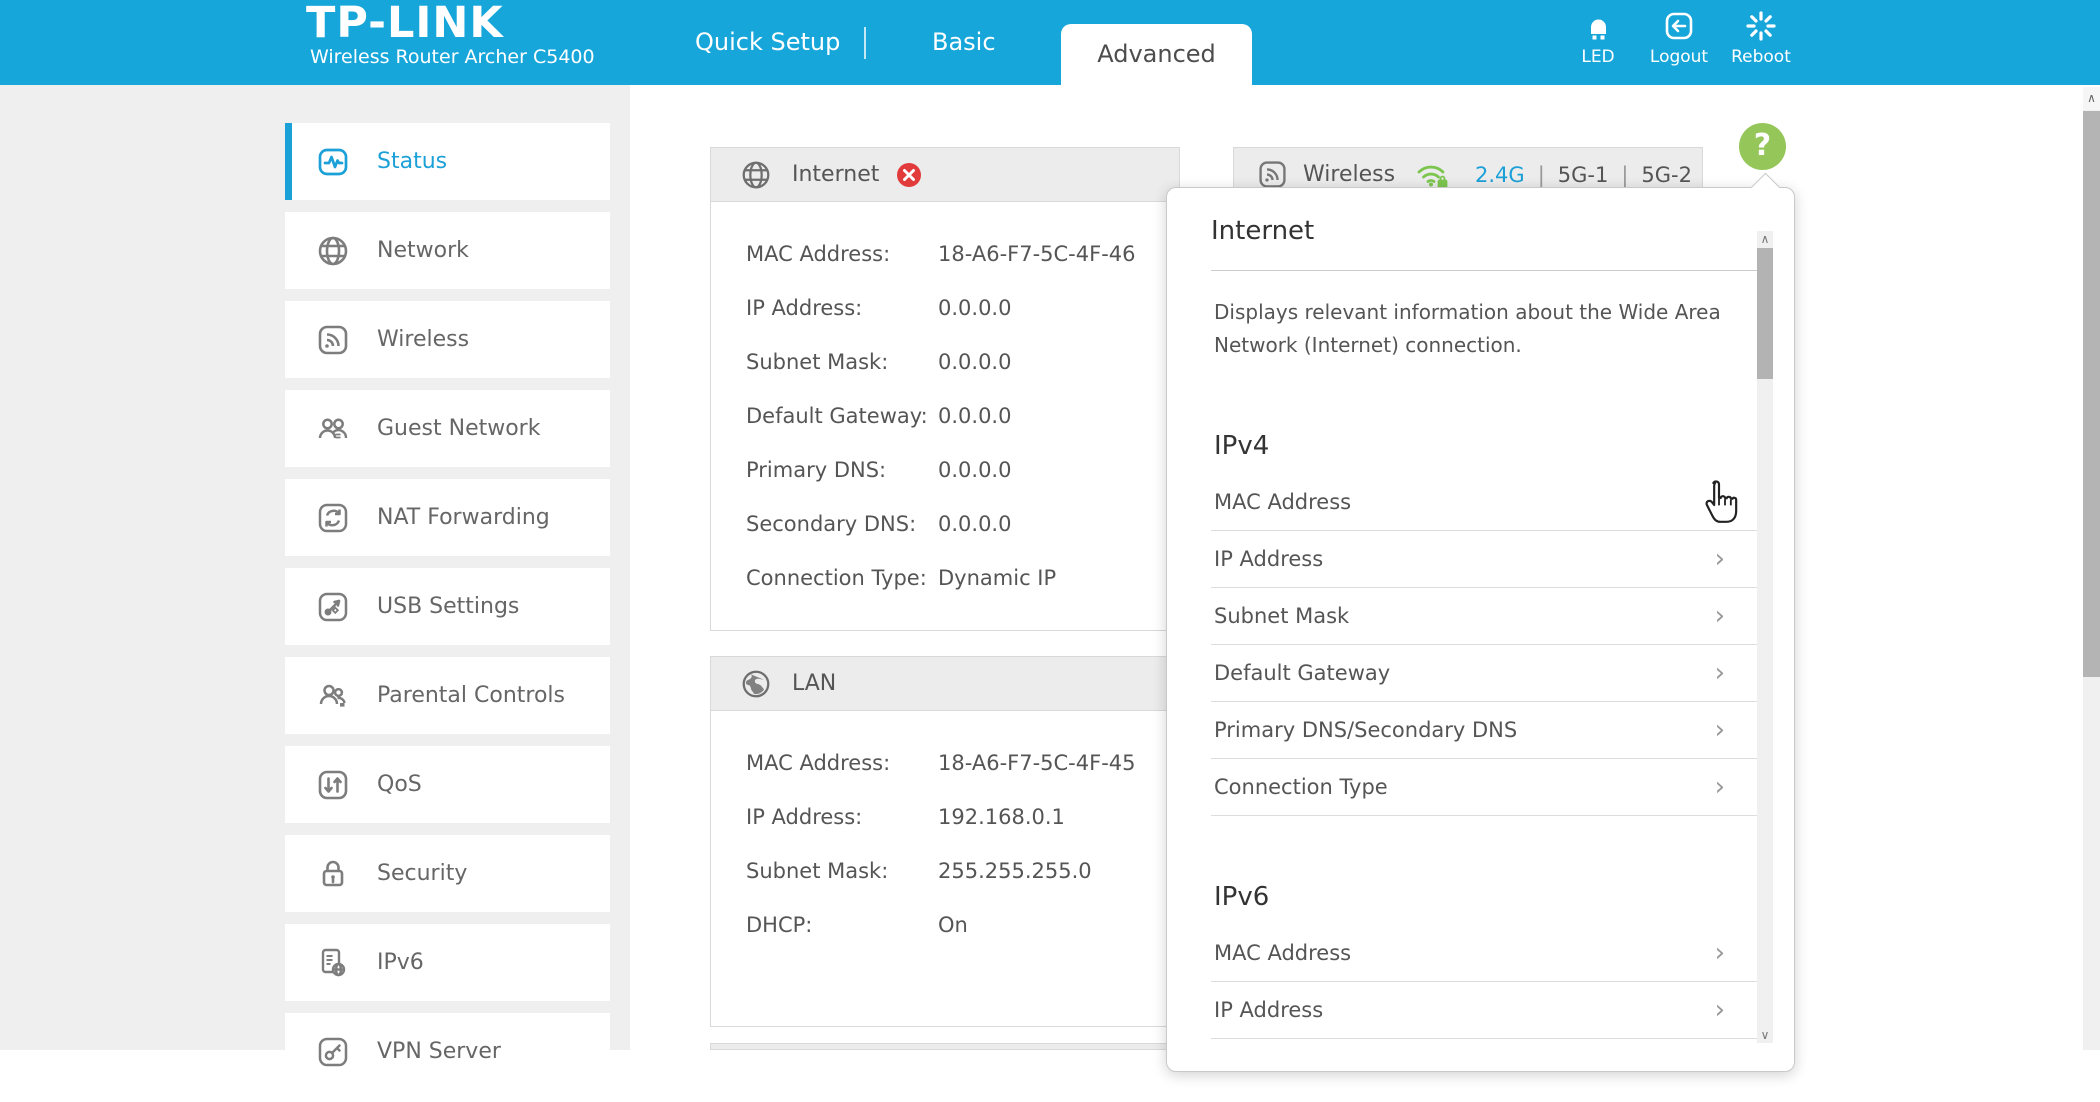 This screenshot has height=1102, width=2100. I want to click on band-5g-1: 5G-1, so click(1583, 174).